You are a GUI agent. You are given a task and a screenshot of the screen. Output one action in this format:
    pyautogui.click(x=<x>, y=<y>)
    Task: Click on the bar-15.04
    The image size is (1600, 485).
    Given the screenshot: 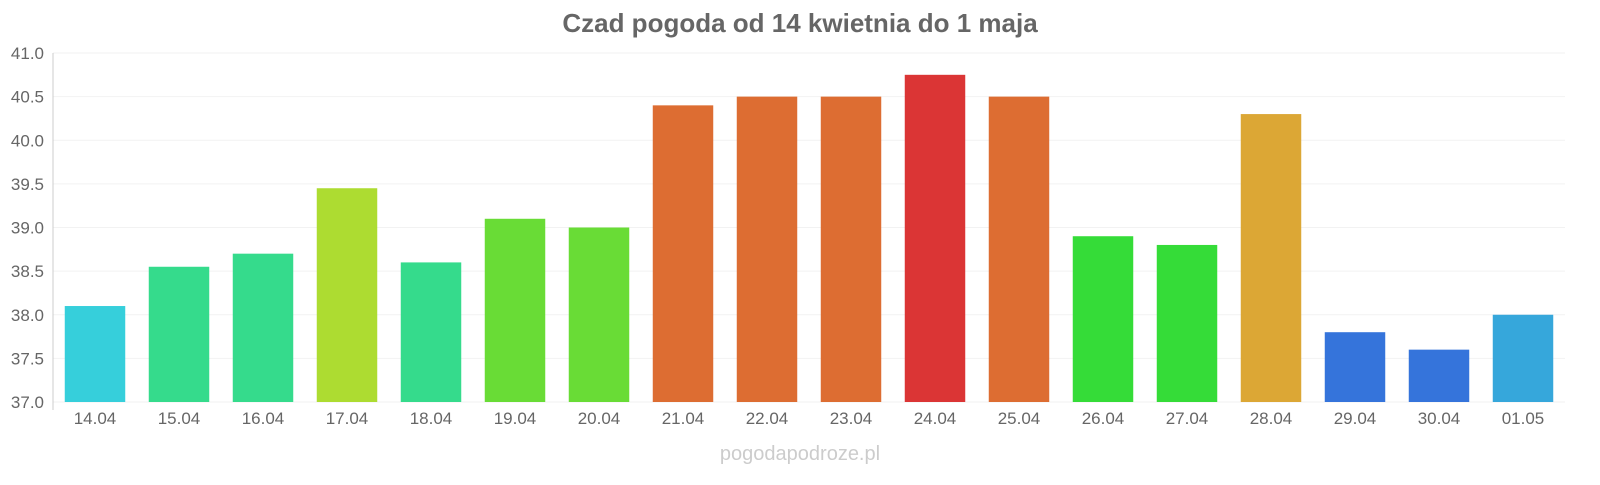 What is the action you would take?
    pyautogui.click(x=179, y=334)
    